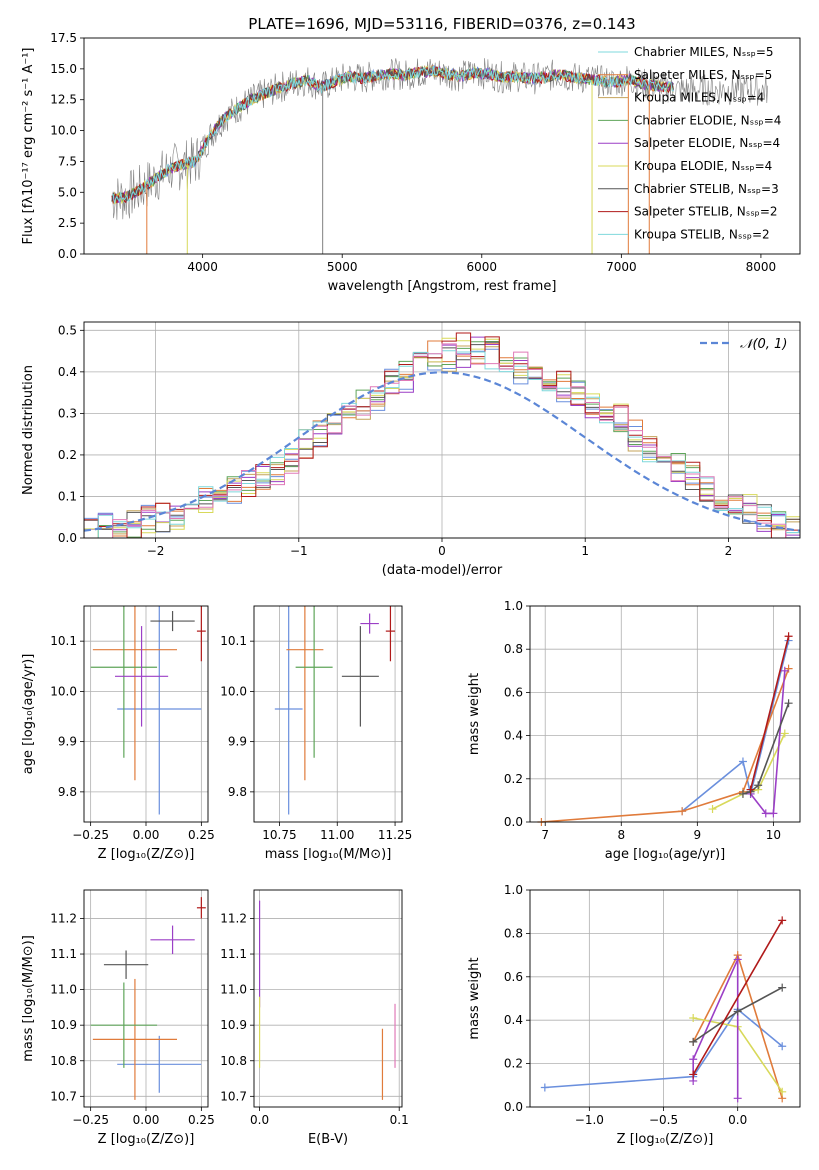 This screenshot has height=1170, width=819. Describe the element at coordinates (67, 330) in the screenshot. I see `y-tick-label: 0.5` at that location.